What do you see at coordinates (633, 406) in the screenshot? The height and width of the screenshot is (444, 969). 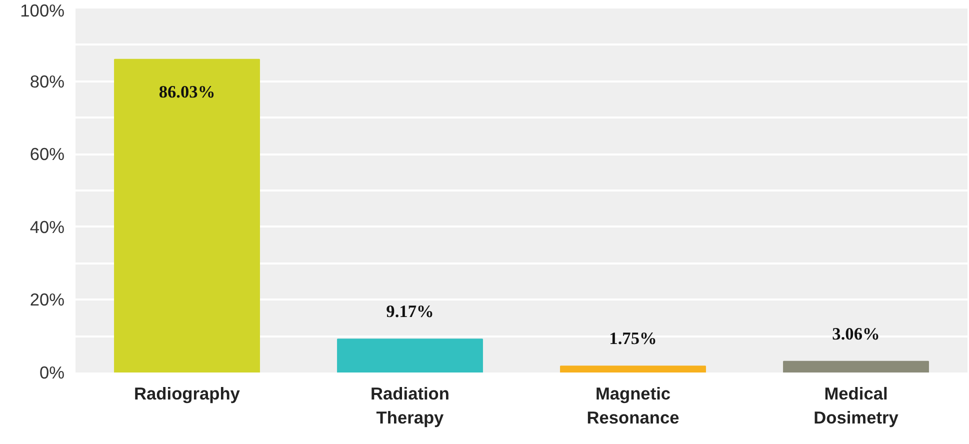 I see `x-tick-label: Magnetic Resonance` at bounding box center [633, 406].